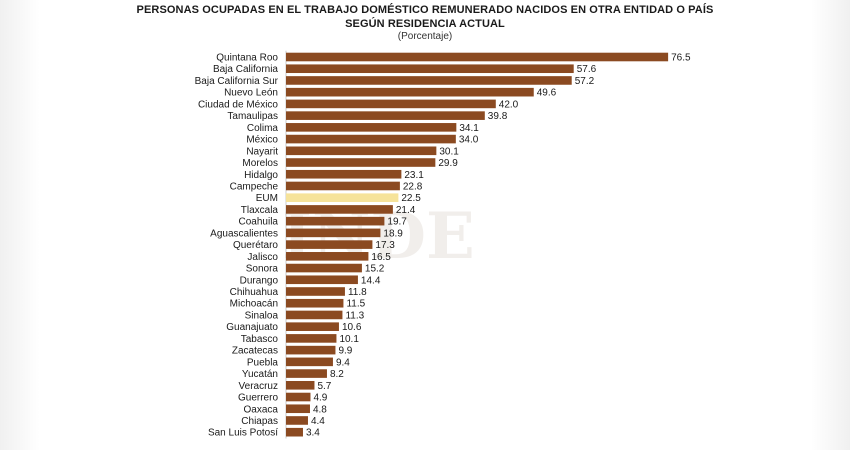  Describe the element at coordinates (337, 374) in the screenshot. I see `value-label-27: 8.2` at that location.